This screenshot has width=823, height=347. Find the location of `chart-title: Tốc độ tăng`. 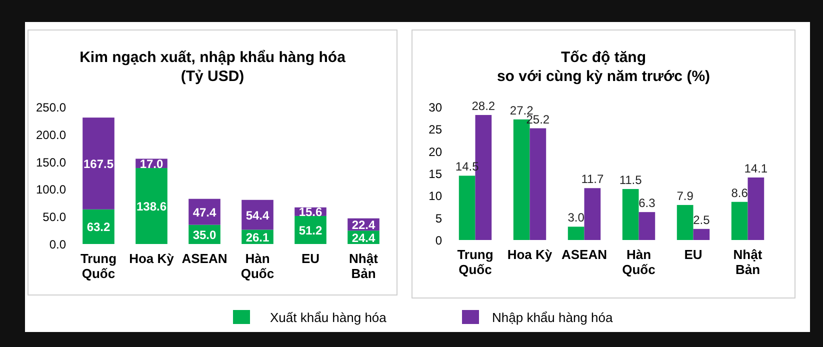

chart-title: Tốc độ tăng is located at coordinates (603, 57).